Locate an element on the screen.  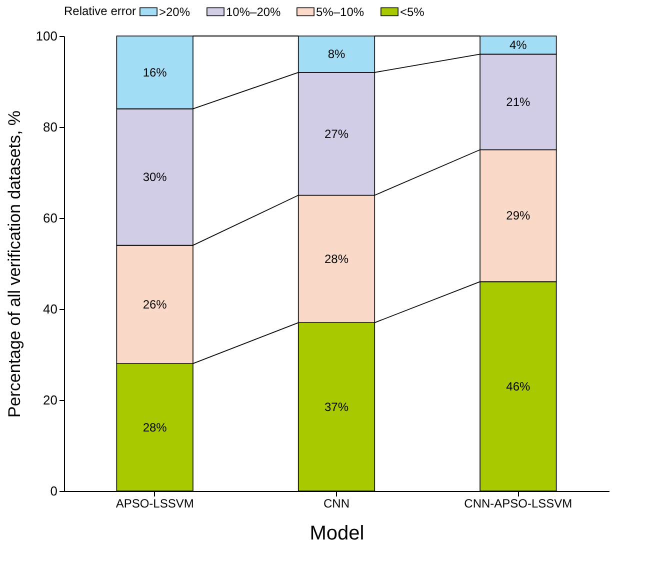
data-label: 27% is located at coordinates (336, 133).